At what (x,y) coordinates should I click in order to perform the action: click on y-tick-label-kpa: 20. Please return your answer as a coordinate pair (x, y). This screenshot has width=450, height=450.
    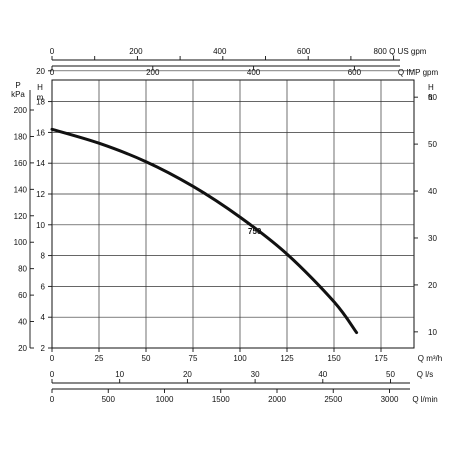
    Looking at the image, I should click on (22, 348).